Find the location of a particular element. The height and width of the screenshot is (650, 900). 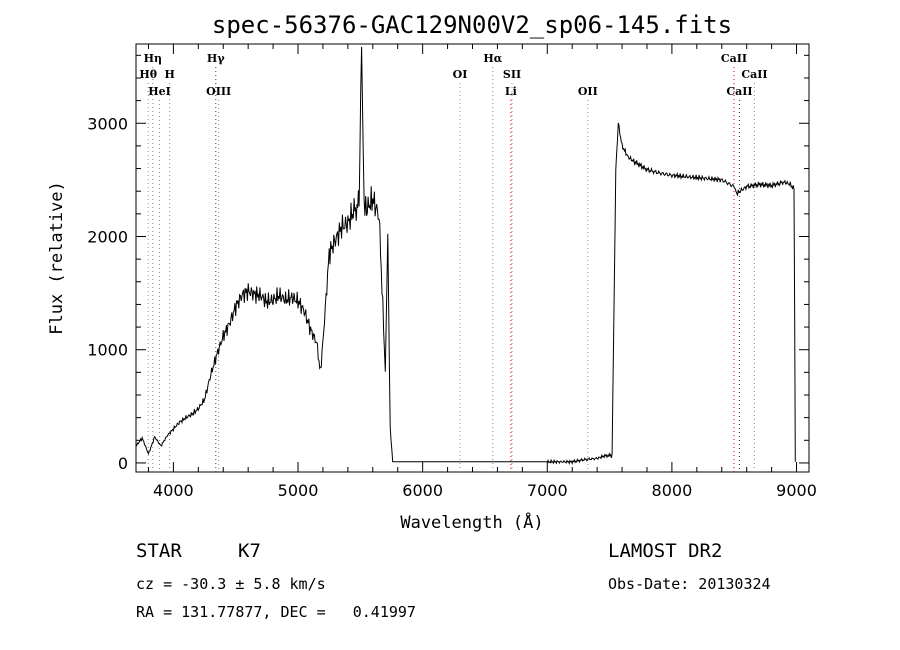

line-marker-label: OI is located at coordinates (460, 74).